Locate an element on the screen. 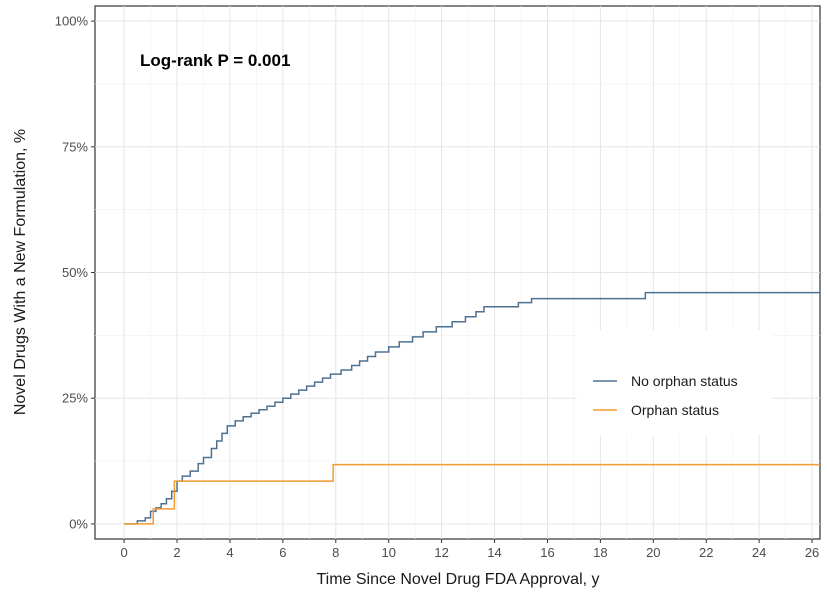 This screenshot has height=594, width=827. x-axis-ticks: 0 2 4 6 8 10 12 14 16 18 20 22 24 26 is located at coordinates (469, 549).